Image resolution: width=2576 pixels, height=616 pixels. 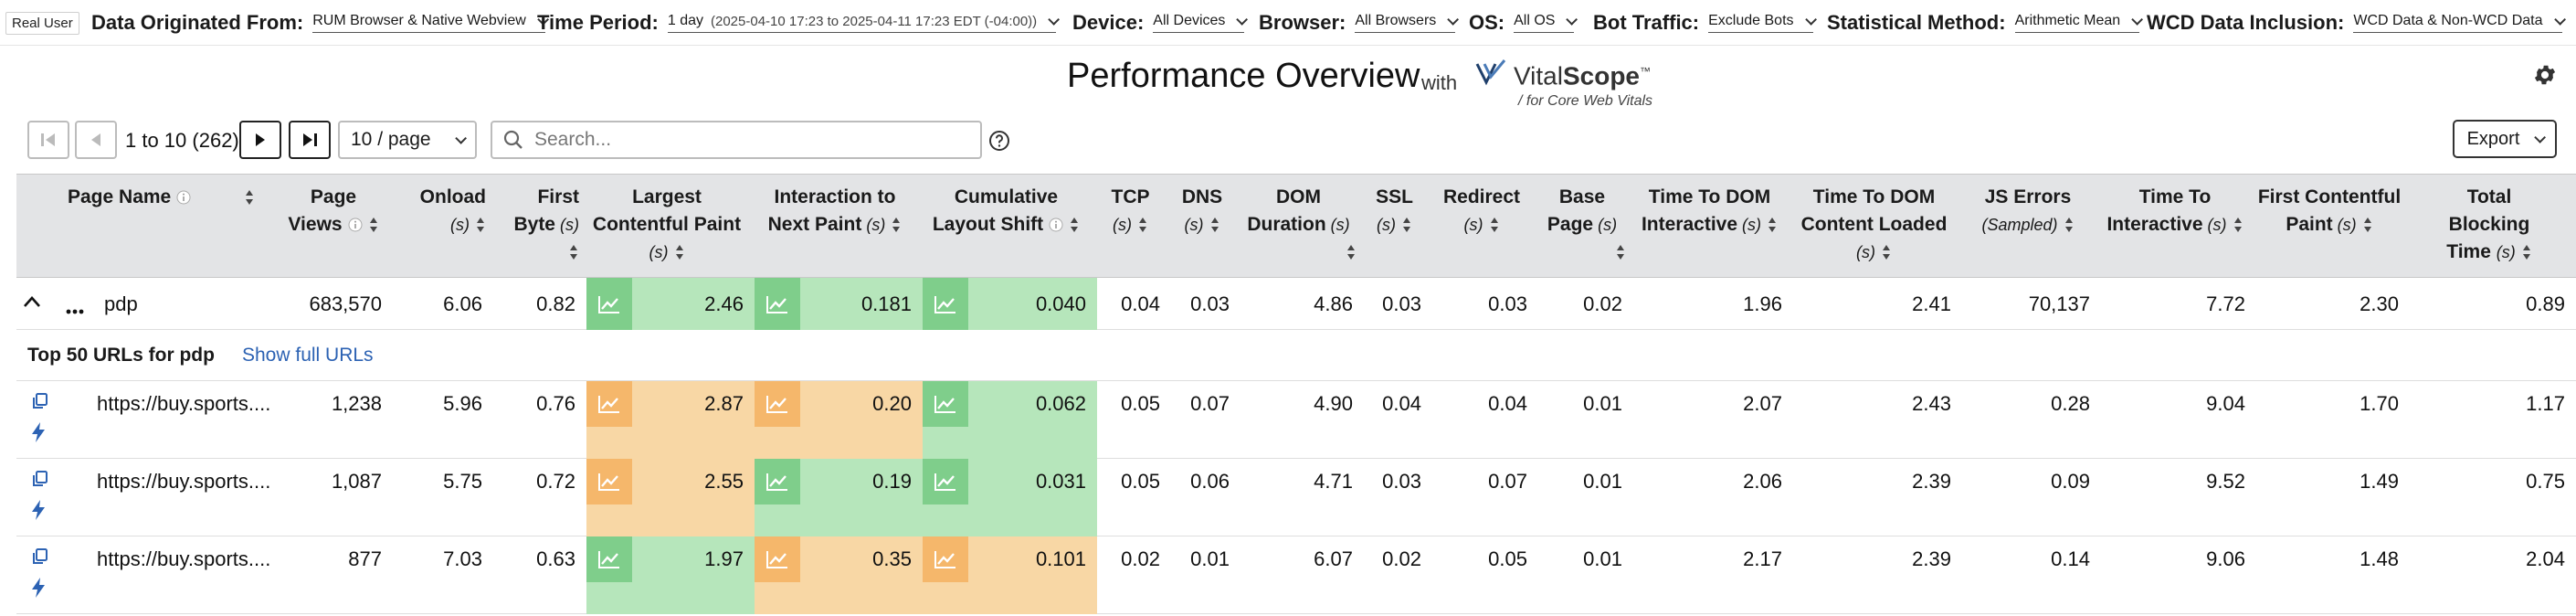 What do you see at coordinates (671, 227) in the screenshot?
I see `column-header-lcp: Largest Contentful Paint (s)` at bounding box center [671, 227].